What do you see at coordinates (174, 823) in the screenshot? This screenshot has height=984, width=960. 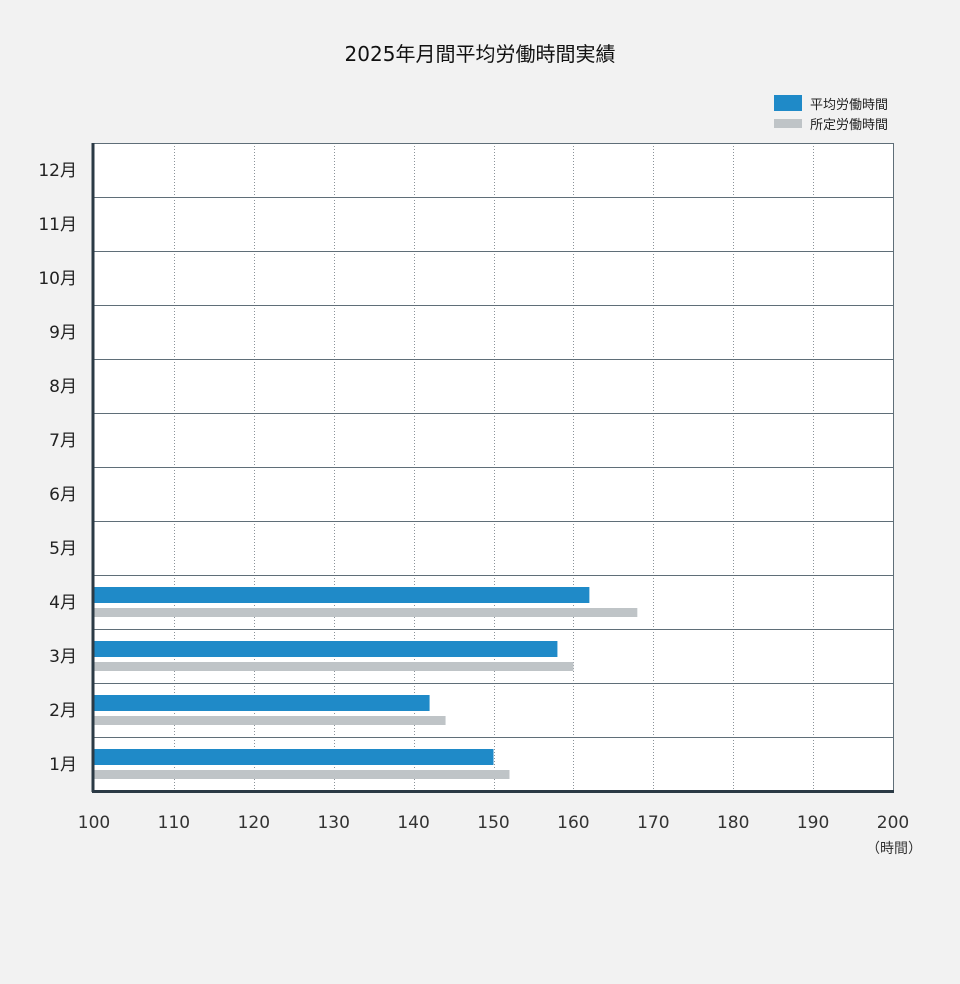 I see `x-tick-label: 110` at bounding box center [174, 823].